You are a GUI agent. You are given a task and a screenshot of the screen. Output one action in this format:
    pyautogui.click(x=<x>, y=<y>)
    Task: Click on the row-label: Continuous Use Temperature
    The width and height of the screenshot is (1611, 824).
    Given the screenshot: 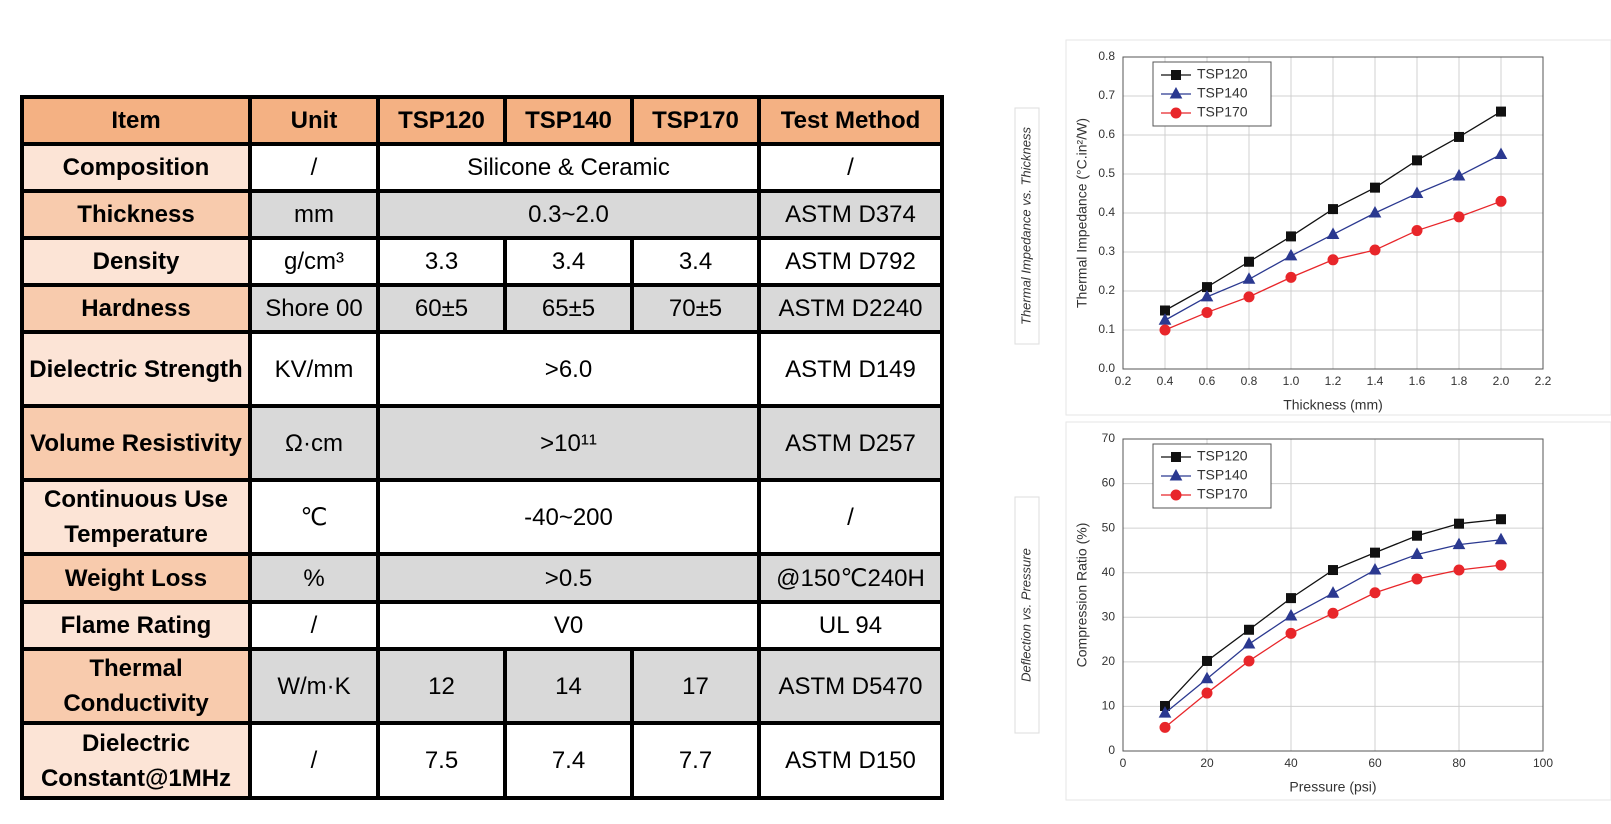 What is the action you would take?
    pyautogui.click(x=136, y=517)
    